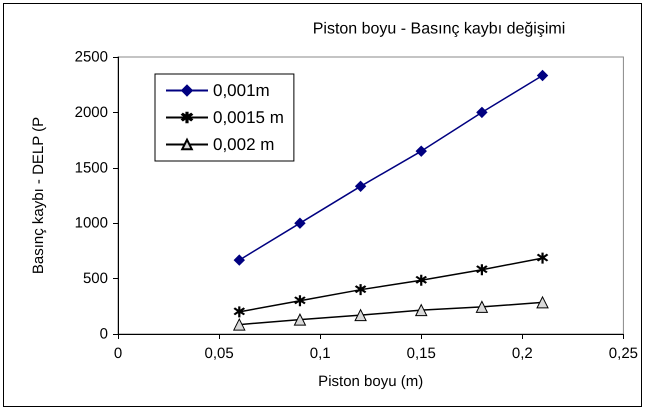  What do you see at coordinates (522, 353) in the screenshot?
I see `x-tick-label: 0,2` at bounding box center [522, 353].